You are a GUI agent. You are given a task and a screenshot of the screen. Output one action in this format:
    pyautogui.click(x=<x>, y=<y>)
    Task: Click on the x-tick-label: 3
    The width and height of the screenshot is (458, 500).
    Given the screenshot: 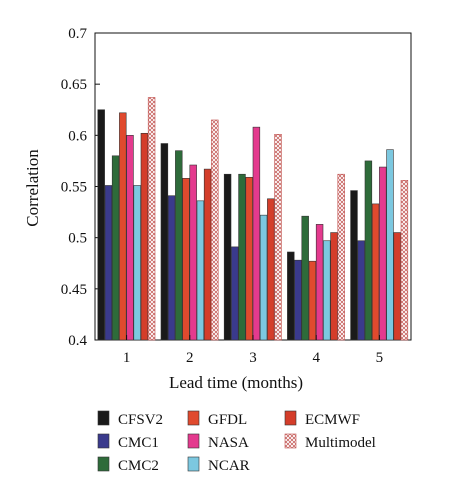 What is the action you would take?
    pyautogui.click(x=253, y=358)
    